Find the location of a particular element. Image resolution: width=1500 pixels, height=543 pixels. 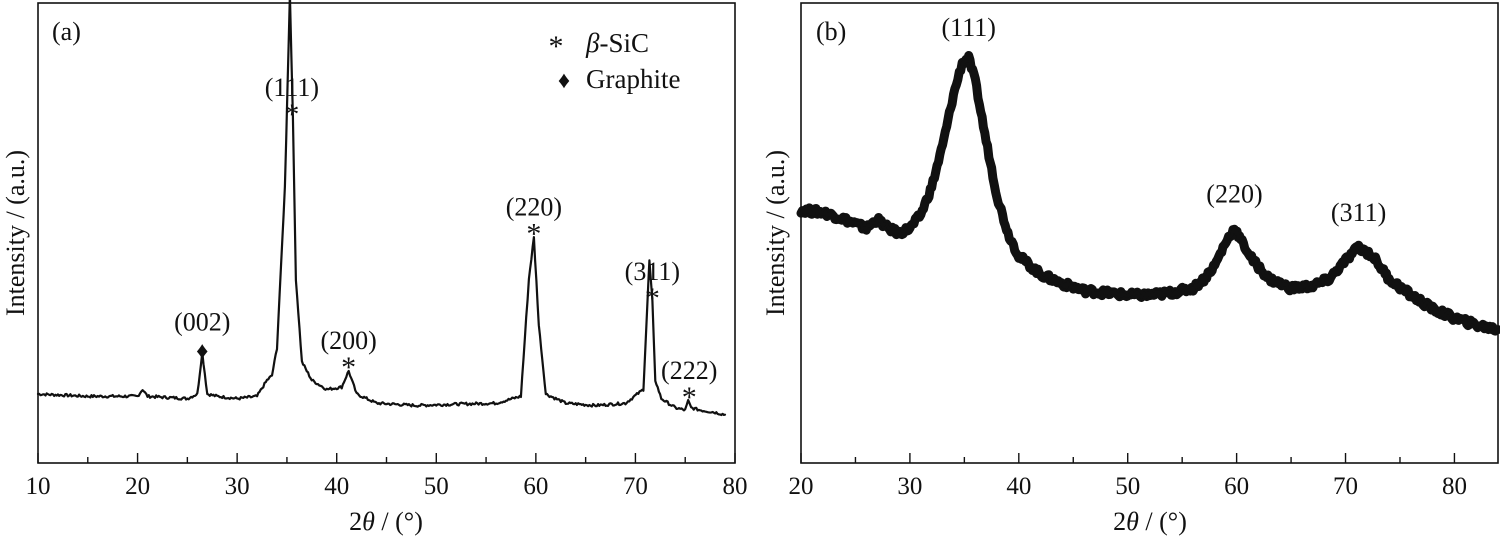

peak-label: (002) is located at coordinates (202, 322).